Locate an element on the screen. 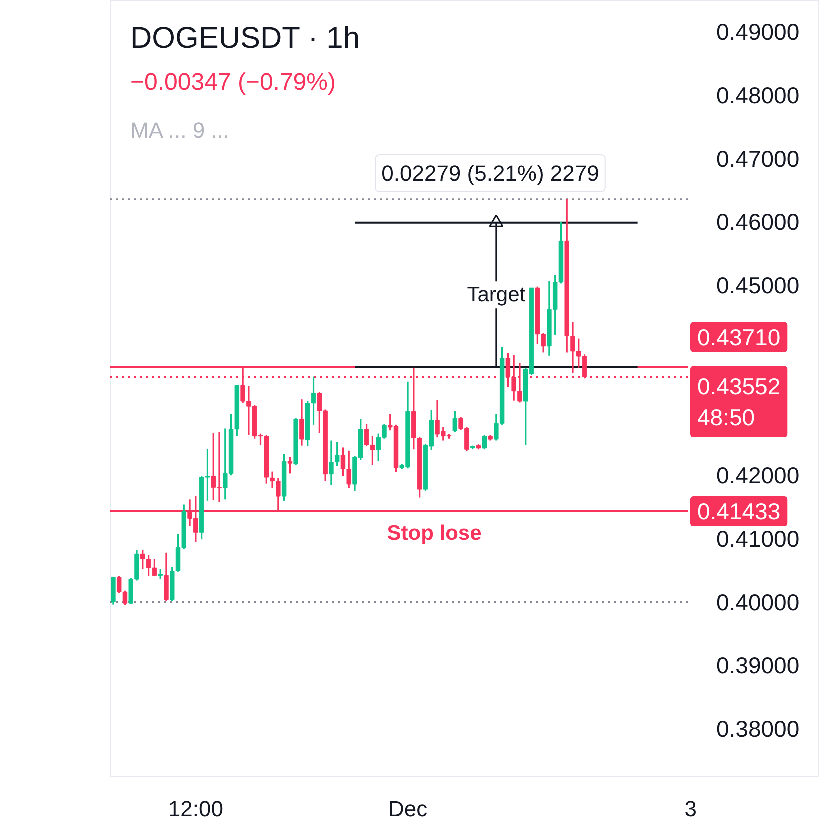  ref-line-label: 0.41433 is located at coordinates (739, 511).